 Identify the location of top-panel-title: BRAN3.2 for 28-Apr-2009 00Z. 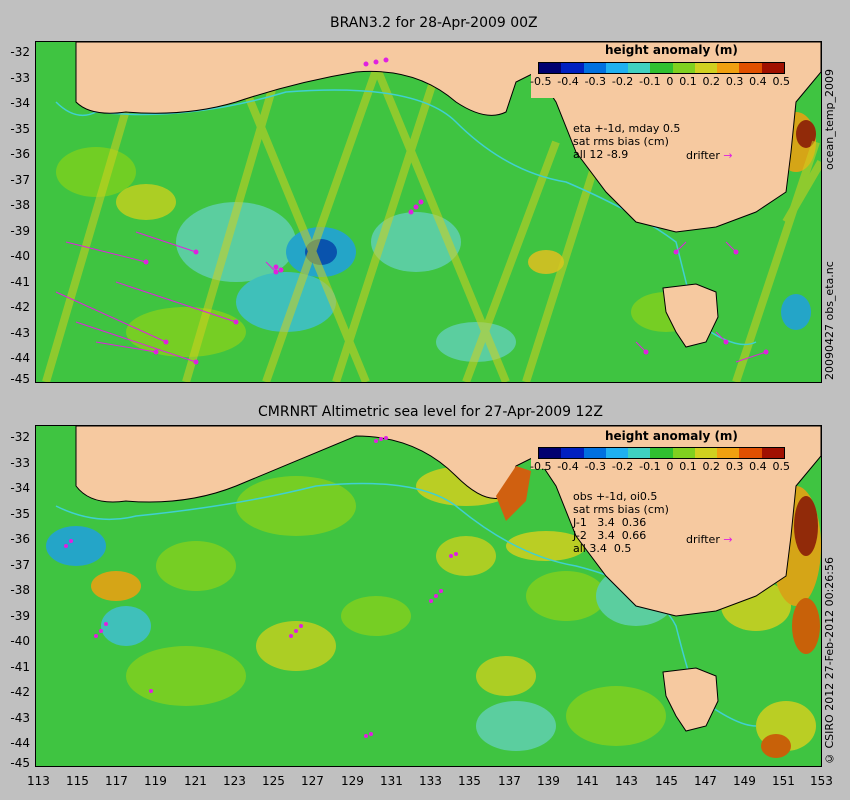
(434, 23).